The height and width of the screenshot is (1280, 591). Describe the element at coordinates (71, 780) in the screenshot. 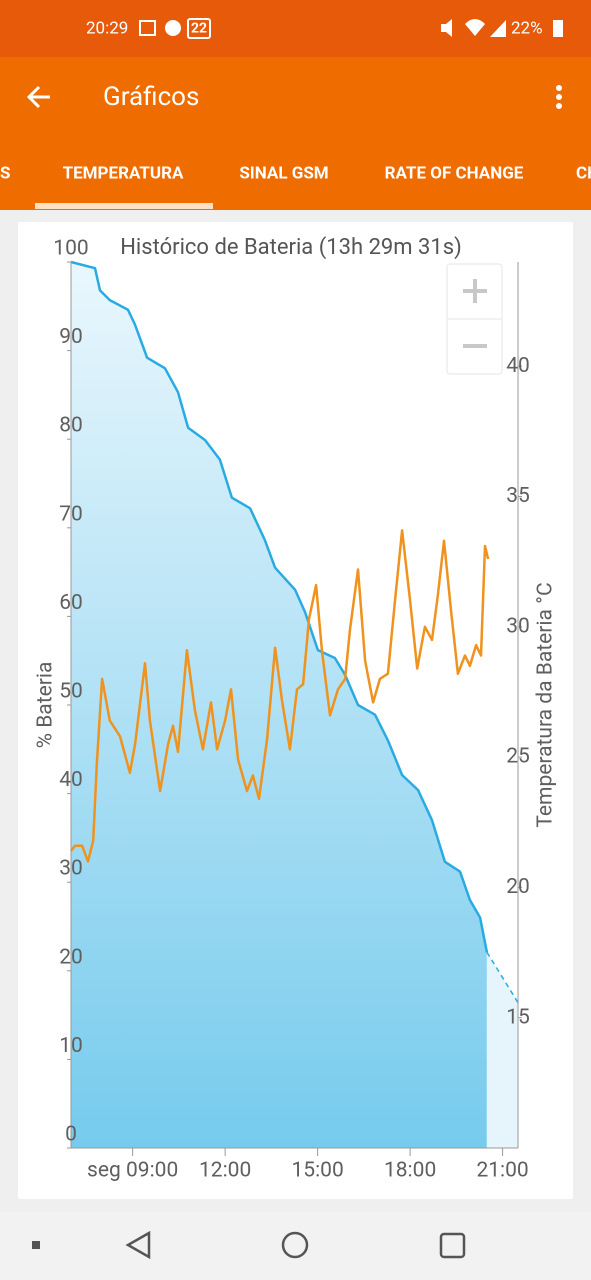

I see `y-tick-label: 40` at that location.